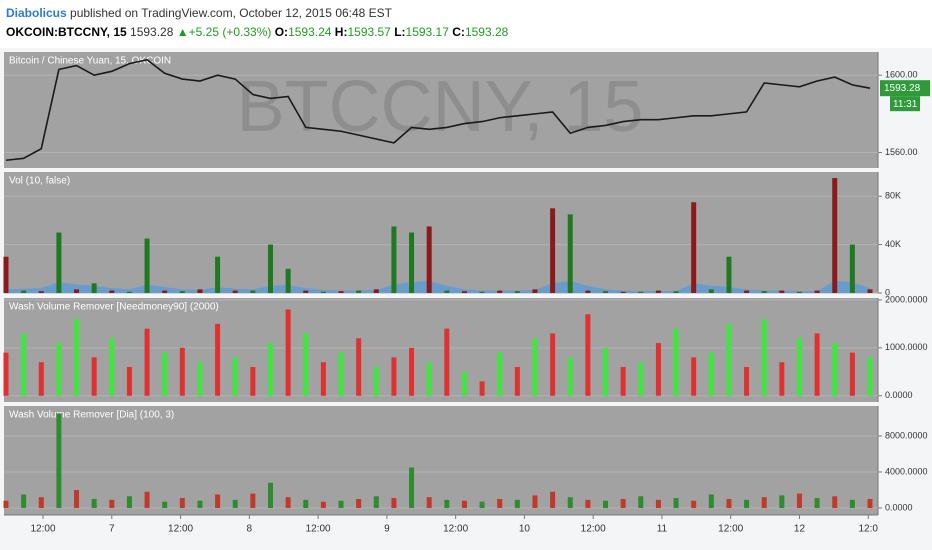 This screenshot has height=550, width=932. Describe the element at coordinates (310, 32) in the screenshot. I see `open: 1593.24` at that location.